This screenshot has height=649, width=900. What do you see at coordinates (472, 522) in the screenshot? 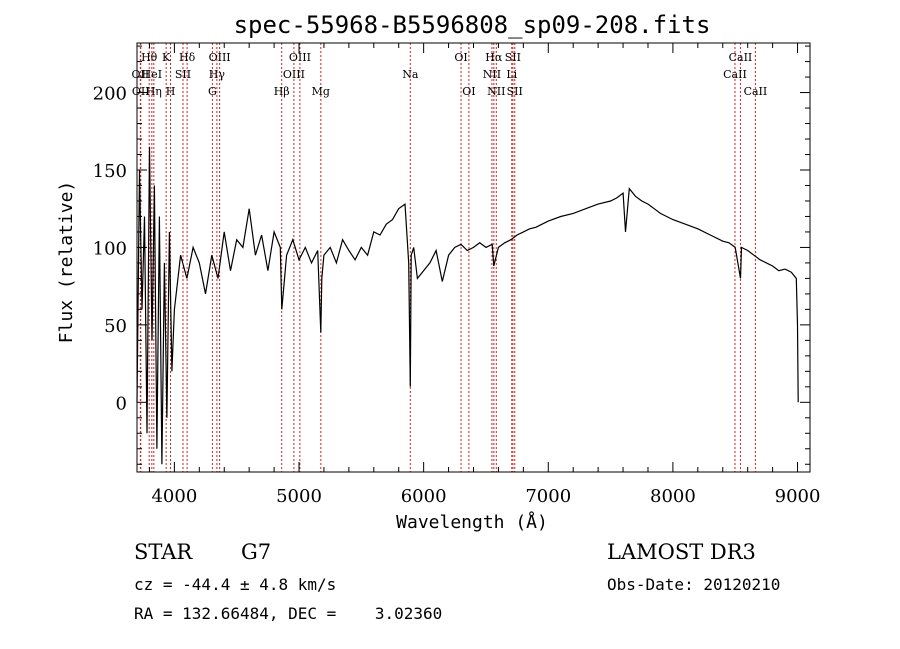
I see `x-axis-label: Wavelength (Å)` at bounding box center [472, 522].